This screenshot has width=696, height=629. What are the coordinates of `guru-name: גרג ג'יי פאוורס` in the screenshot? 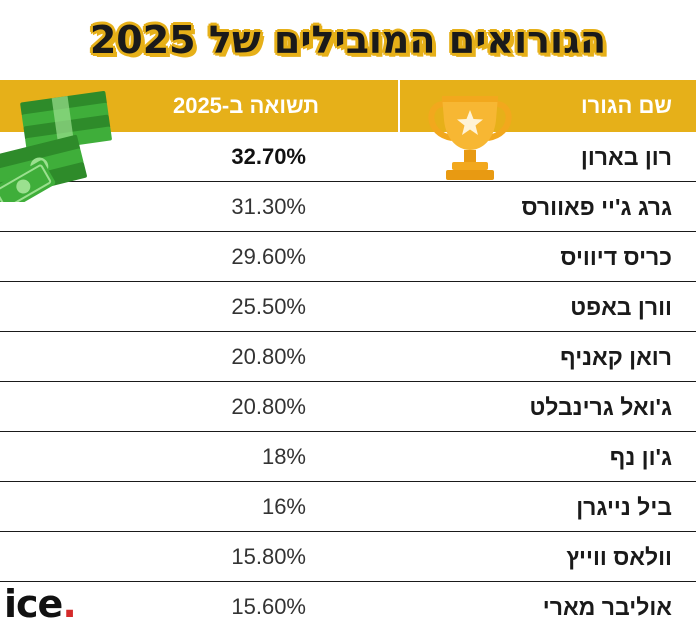 It's located at (596, 207).